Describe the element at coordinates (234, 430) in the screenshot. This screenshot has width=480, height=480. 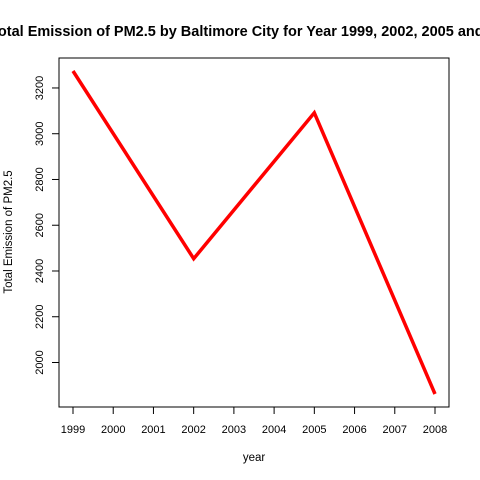
I see `x-tick-label: 2003` at that location.